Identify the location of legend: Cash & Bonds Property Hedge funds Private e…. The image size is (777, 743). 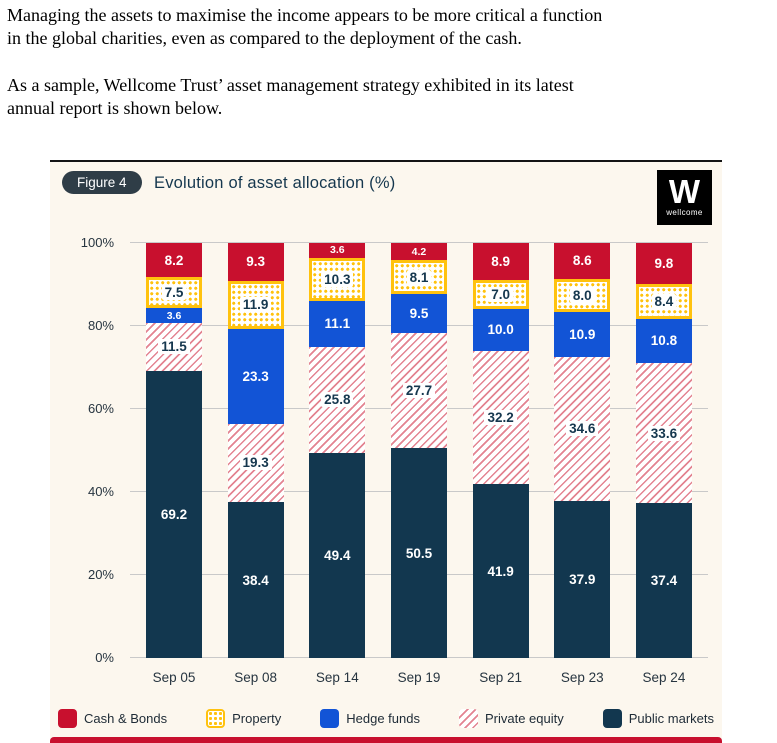
(386, 718).